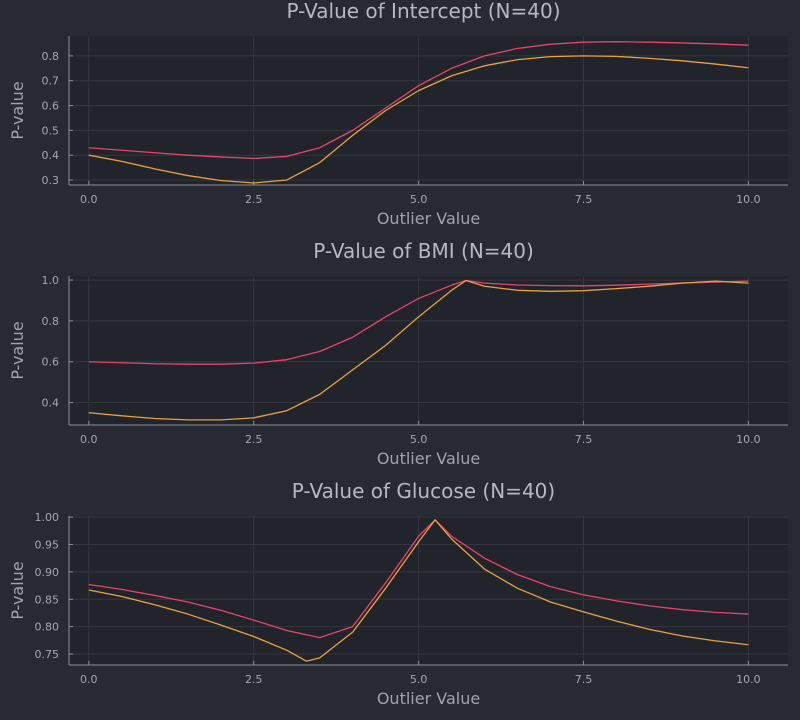  What do you see at coordinates (51, 81) in the screenshot?
I see `y-tick-label: 0.7` at bounding box center [51, 81].